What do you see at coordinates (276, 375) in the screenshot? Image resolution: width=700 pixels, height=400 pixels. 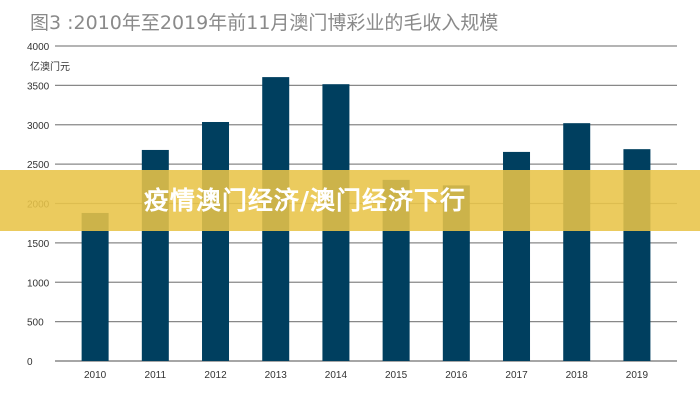 I see `x-tick-label: 2013` at bounding box center [276, 375].